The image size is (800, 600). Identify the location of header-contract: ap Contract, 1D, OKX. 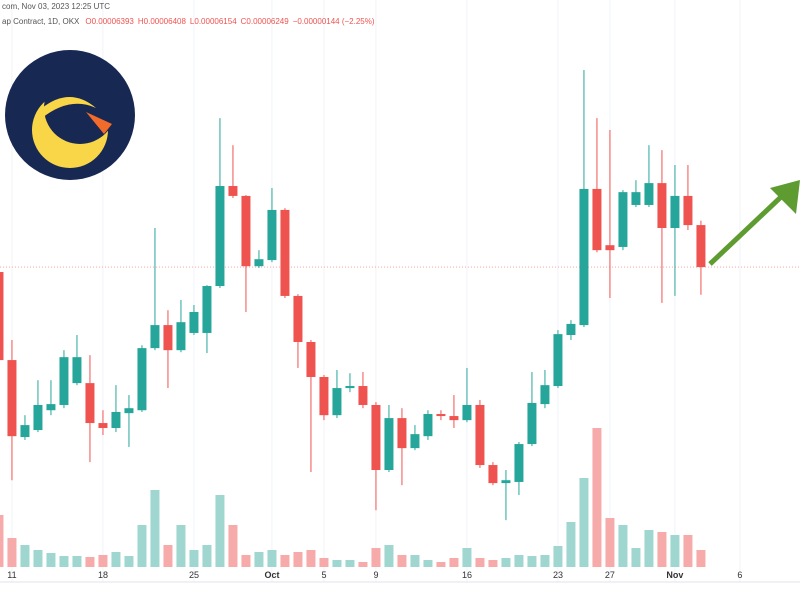
(41, 21).